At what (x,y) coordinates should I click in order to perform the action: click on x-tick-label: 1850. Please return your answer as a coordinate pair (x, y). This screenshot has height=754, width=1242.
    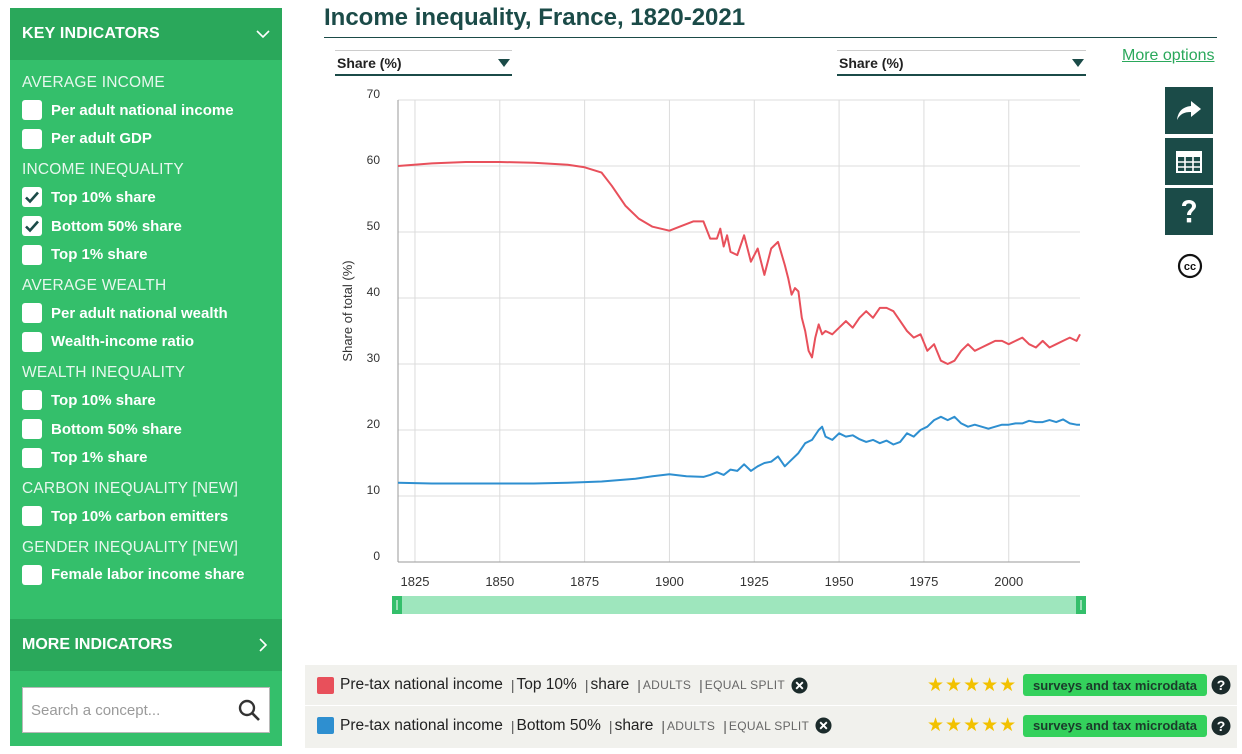
    Looking at the image, I should click on (499, 581).